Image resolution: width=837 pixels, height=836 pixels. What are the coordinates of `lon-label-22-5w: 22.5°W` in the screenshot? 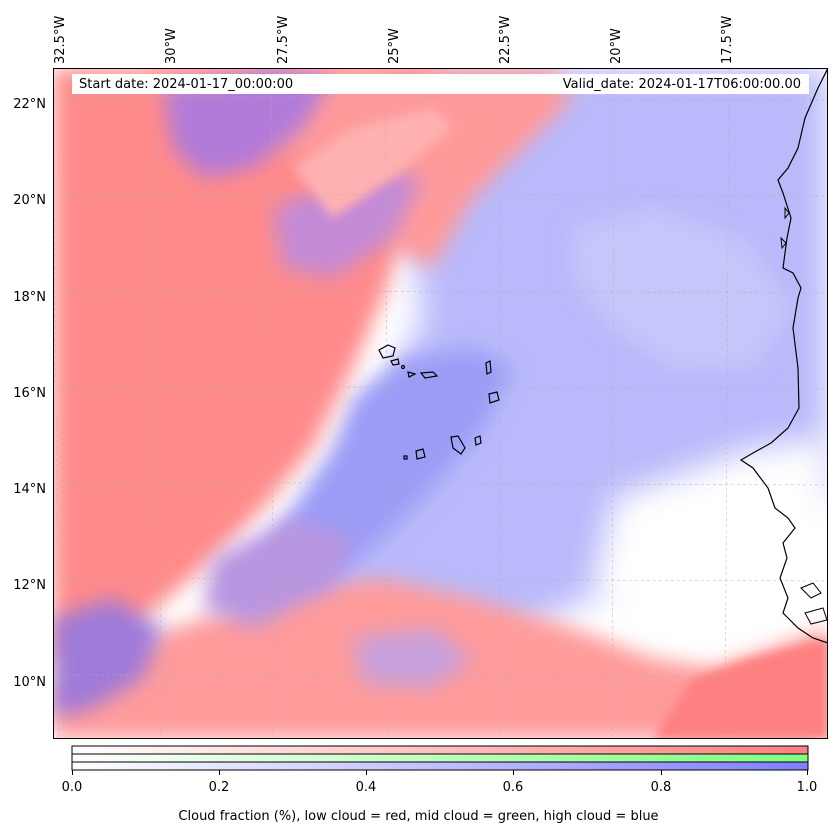 It's located at (505, 39).